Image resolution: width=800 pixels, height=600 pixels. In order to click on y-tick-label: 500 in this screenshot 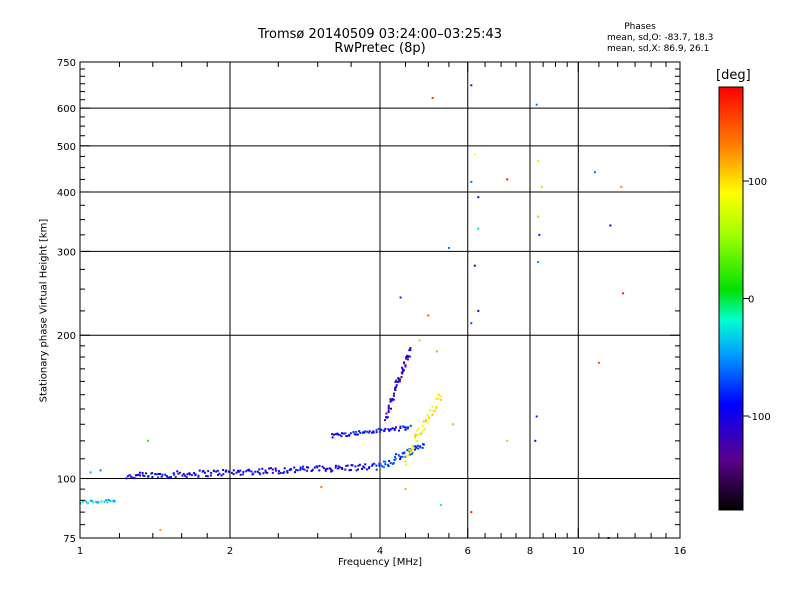, I will do `click(66, 147)`.